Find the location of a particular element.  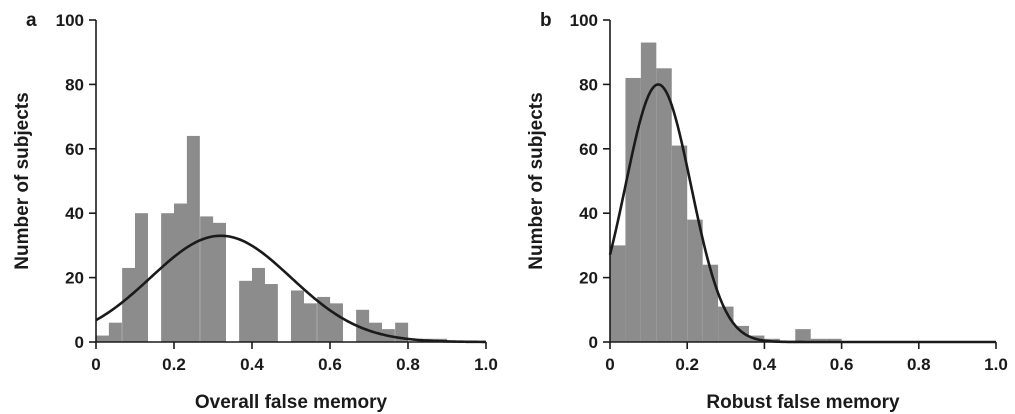

panel-a-y-tick-label: 100 is located at coordinates (70, 20).